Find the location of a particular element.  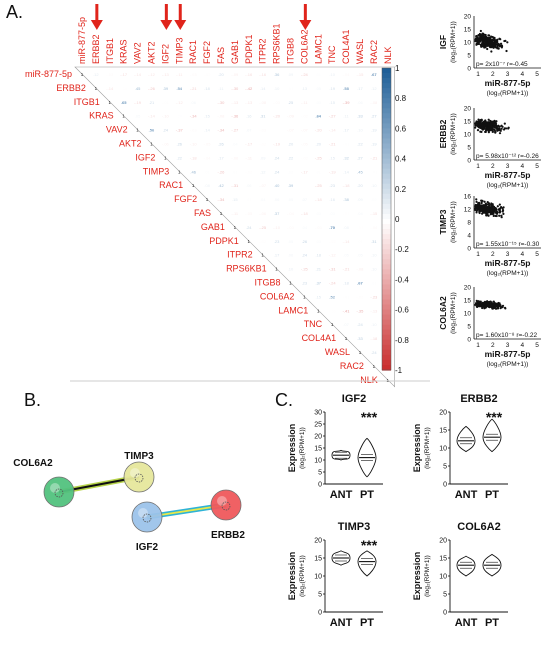

scatter-x-label: miR-877-5p is located at coordinates (508, 354).